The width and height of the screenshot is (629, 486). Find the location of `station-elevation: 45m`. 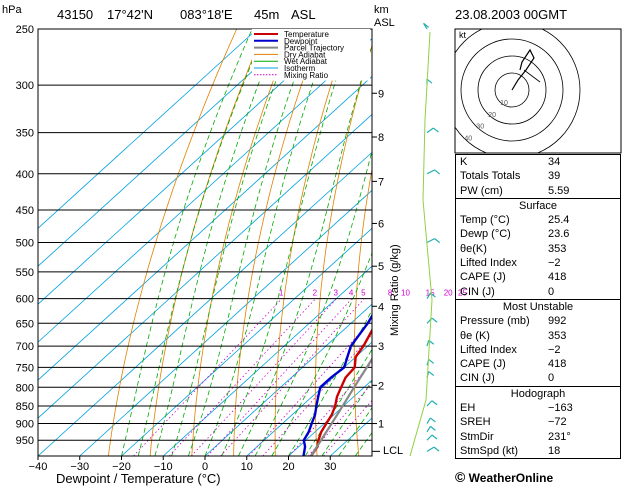

station-elevation: 45m is located at coordinates (266, 14).